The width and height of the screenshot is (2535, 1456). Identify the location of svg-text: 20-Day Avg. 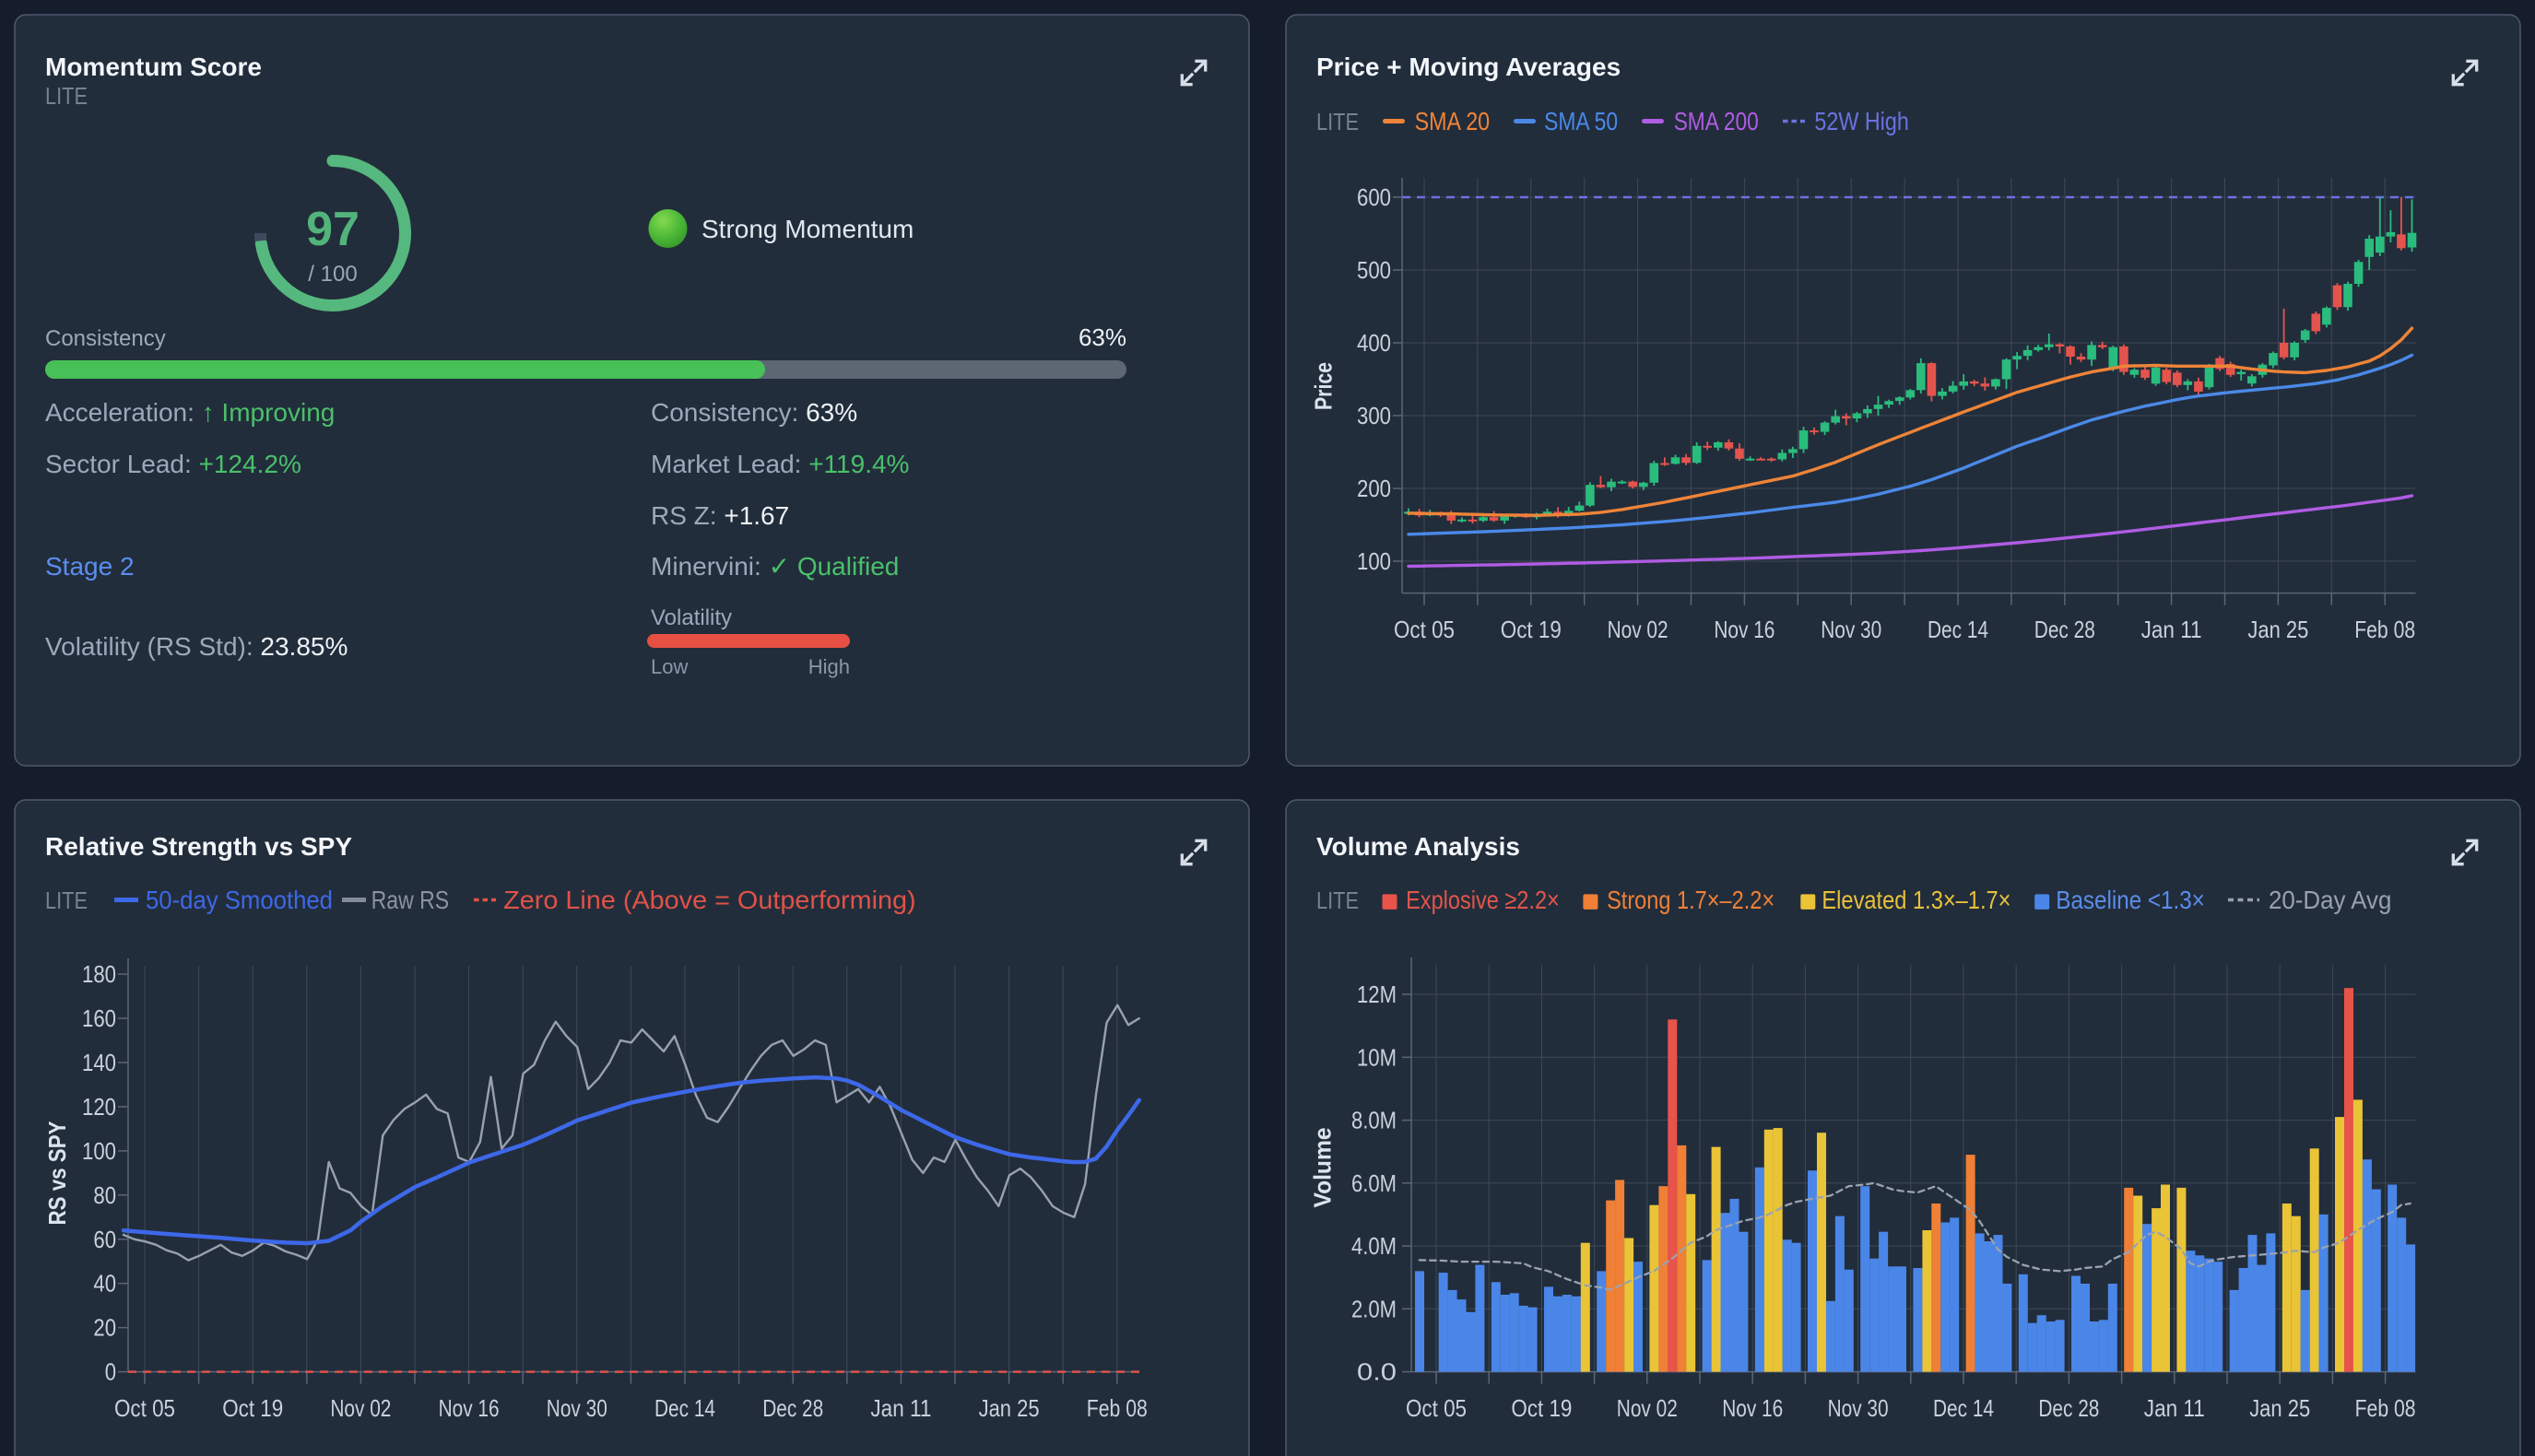
(2330, 900).